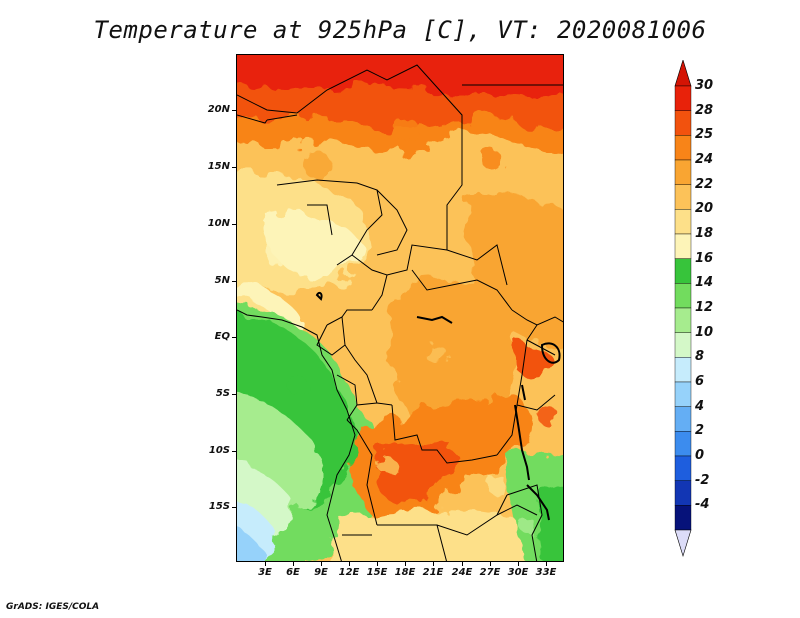 The width and height of the screenshot is (800, 618). What do you see at coordinates (704, 184) in the screenshot?
I see `colorbar-label: 22` at bounding box center [704, 184].